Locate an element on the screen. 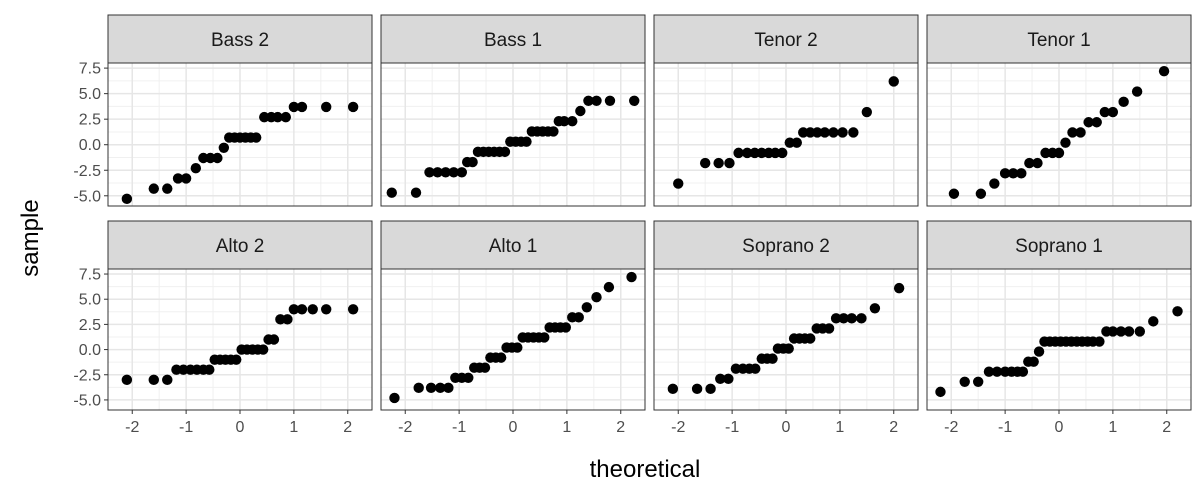 The image size is (1200, 500). strip-label: Alto 2 is located at coordinates (240, 246).